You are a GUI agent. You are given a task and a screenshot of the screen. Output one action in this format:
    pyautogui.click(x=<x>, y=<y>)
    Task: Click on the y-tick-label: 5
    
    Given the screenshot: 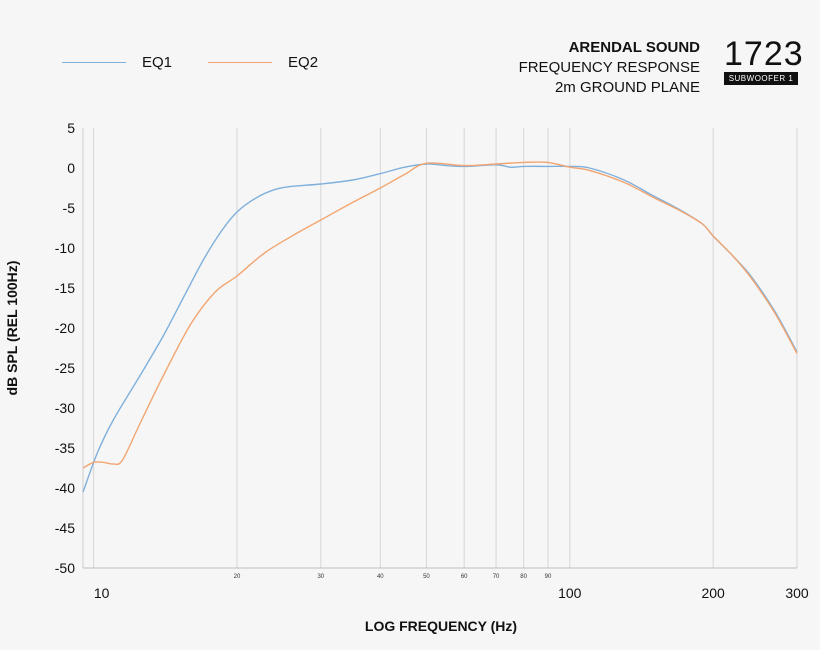 What is the action you would take?
    pyautogui.click(x=71, y=128)
    